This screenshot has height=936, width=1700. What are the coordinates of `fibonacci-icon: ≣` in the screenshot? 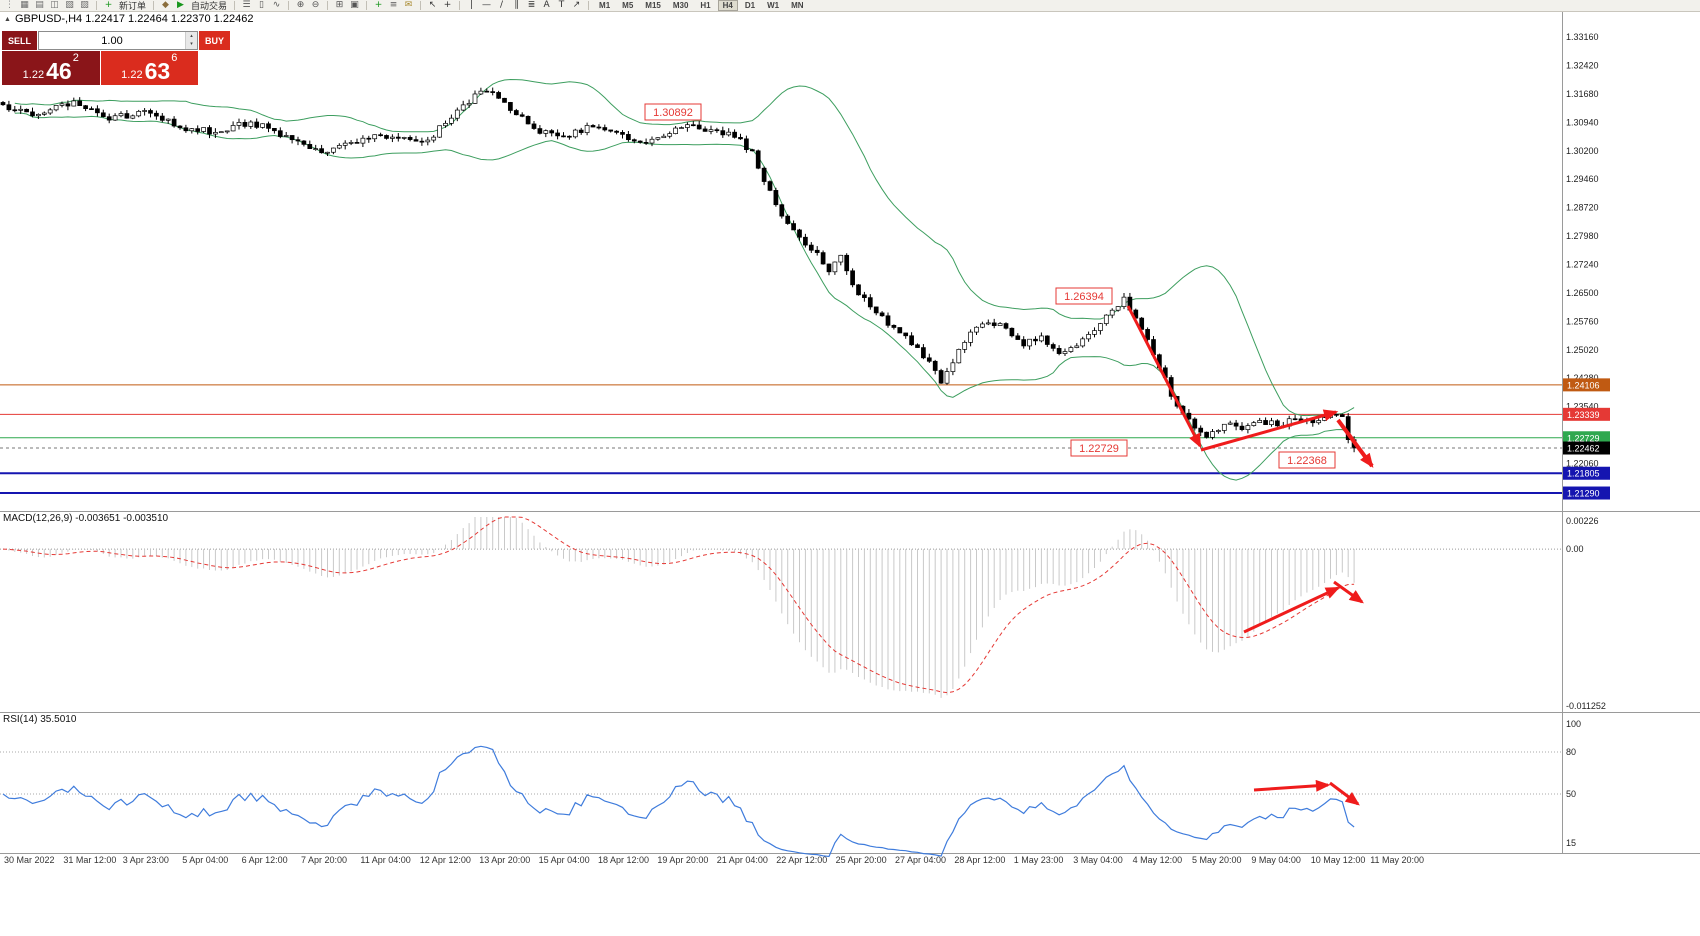 It's located at (531, 5).